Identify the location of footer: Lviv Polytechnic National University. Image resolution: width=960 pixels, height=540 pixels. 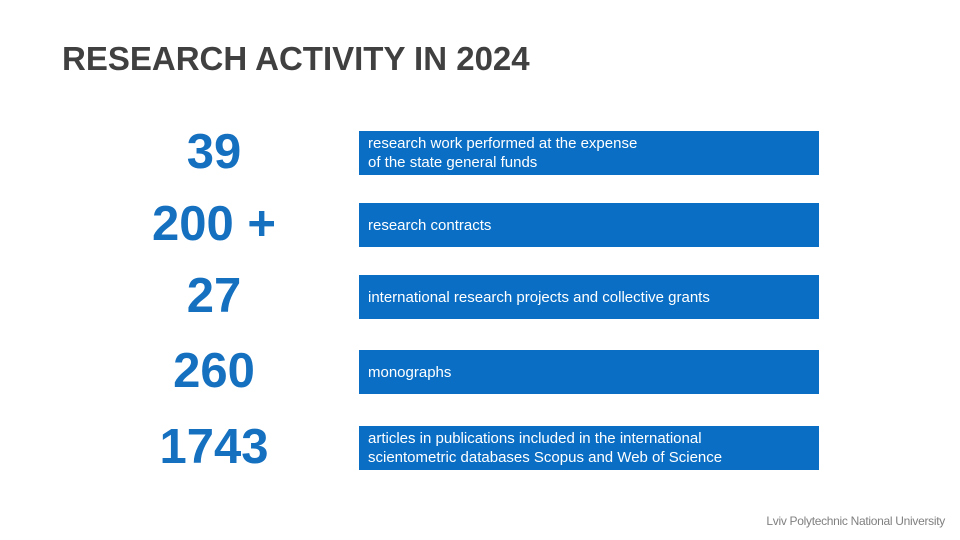
(855, 521).